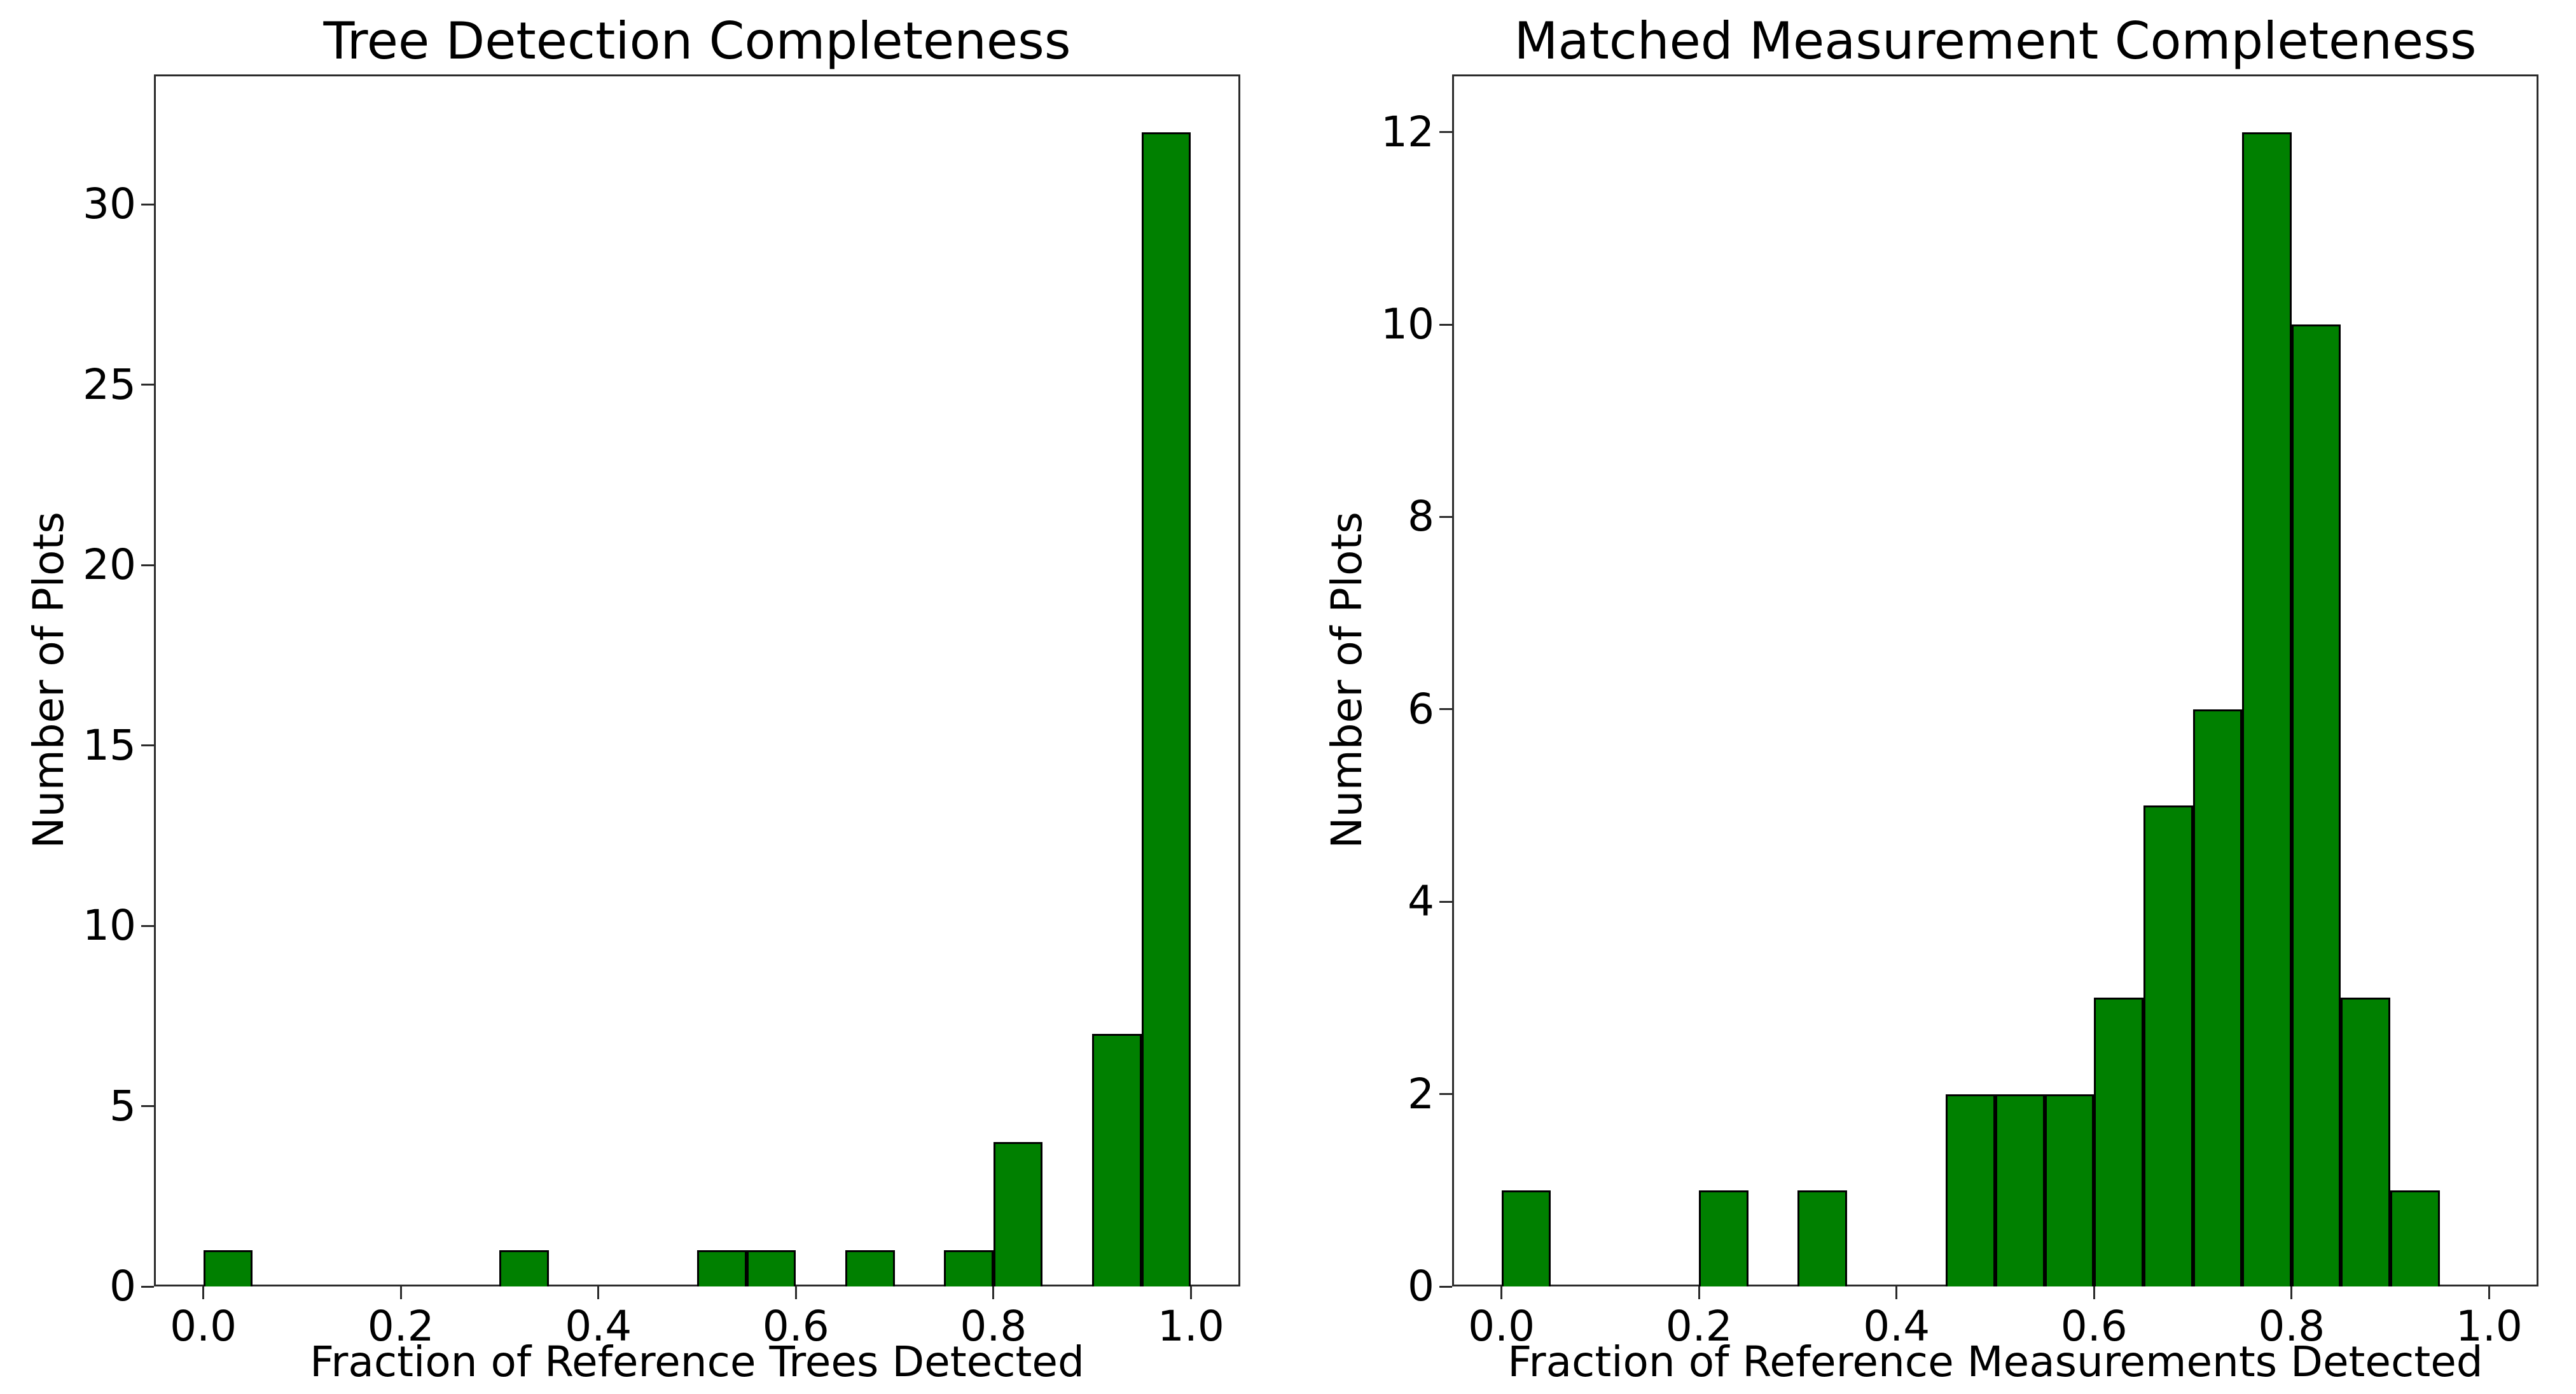 The width and height of the screenshot is (2576, 1394). I want to click on y-tick-label: 30, so click(109, 204).